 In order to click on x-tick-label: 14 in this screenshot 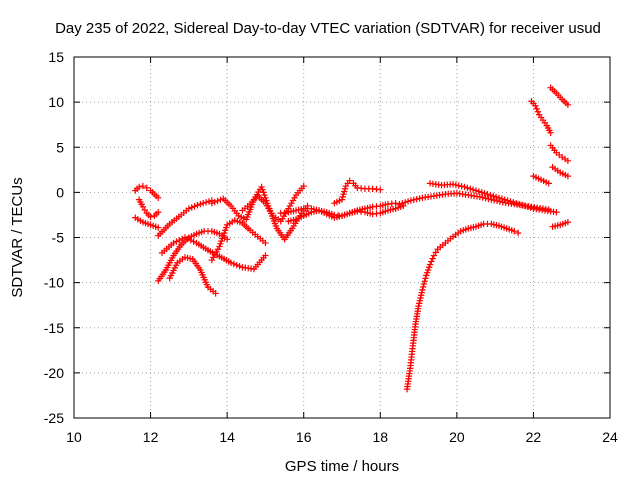, I will do `click(227, 437)`.